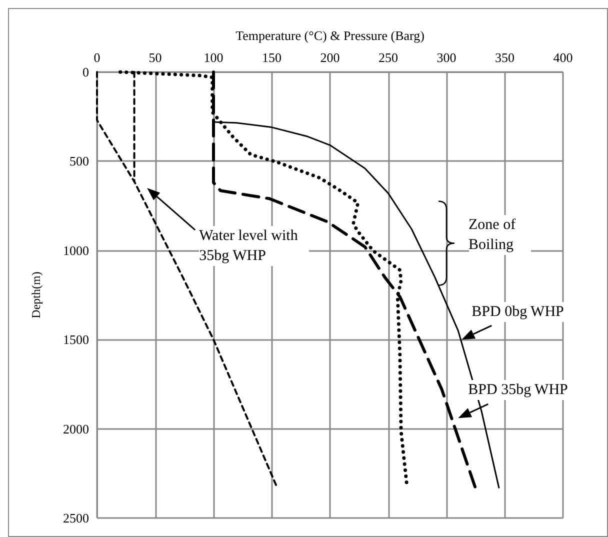  I want to click on y-tick-label: 0, so click(85, 72).